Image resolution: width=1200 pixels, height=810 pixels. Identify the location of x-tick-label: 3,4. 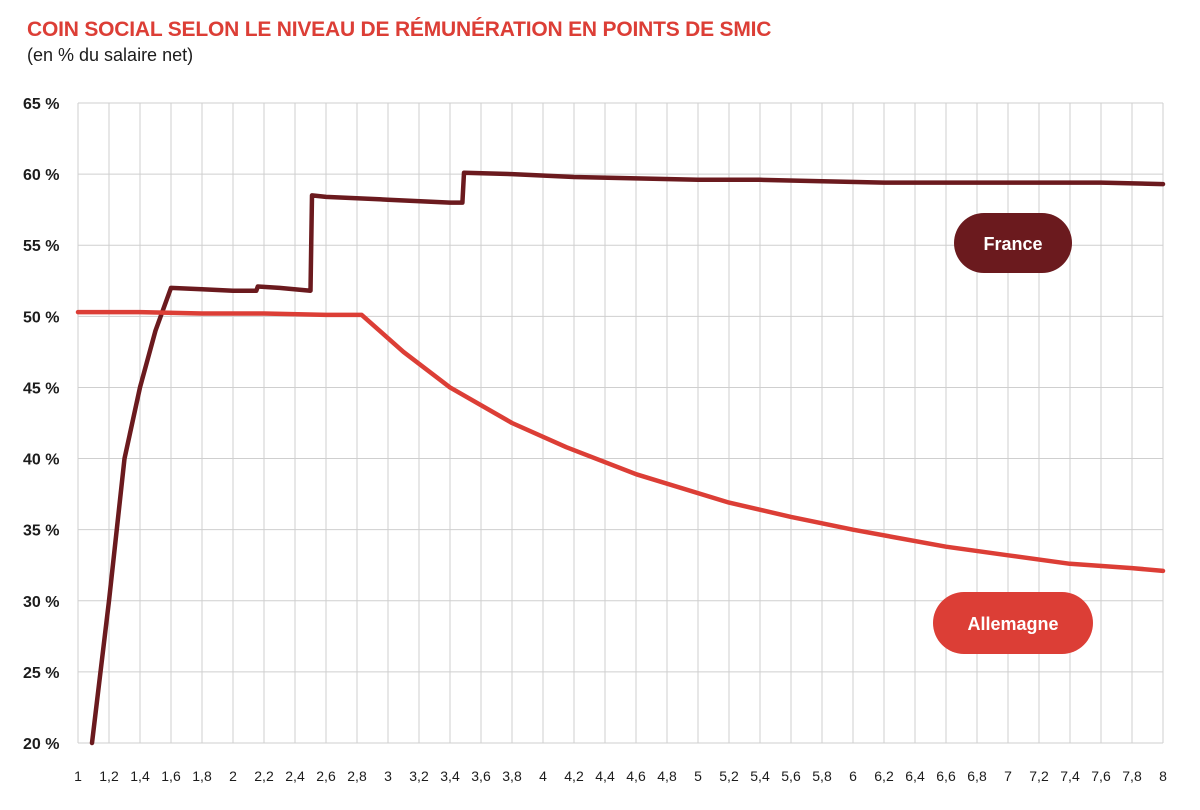
(450, 776).